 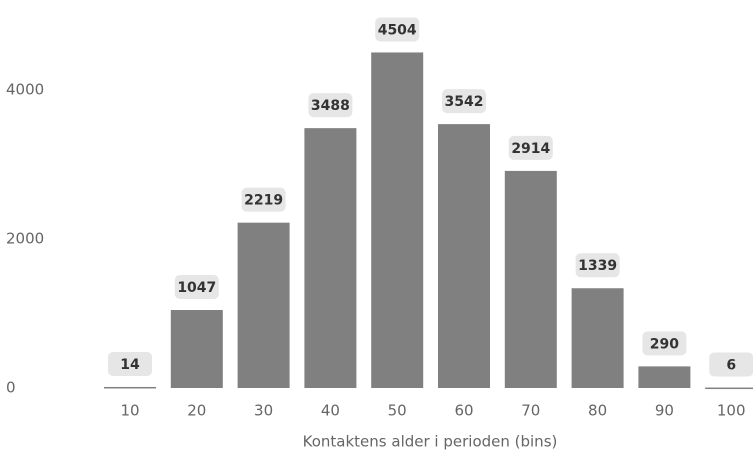 What do you see at coordinates (731, 411) in the screenshot?
I see `x-tick-label: 100` at bounding box center [731, 411].